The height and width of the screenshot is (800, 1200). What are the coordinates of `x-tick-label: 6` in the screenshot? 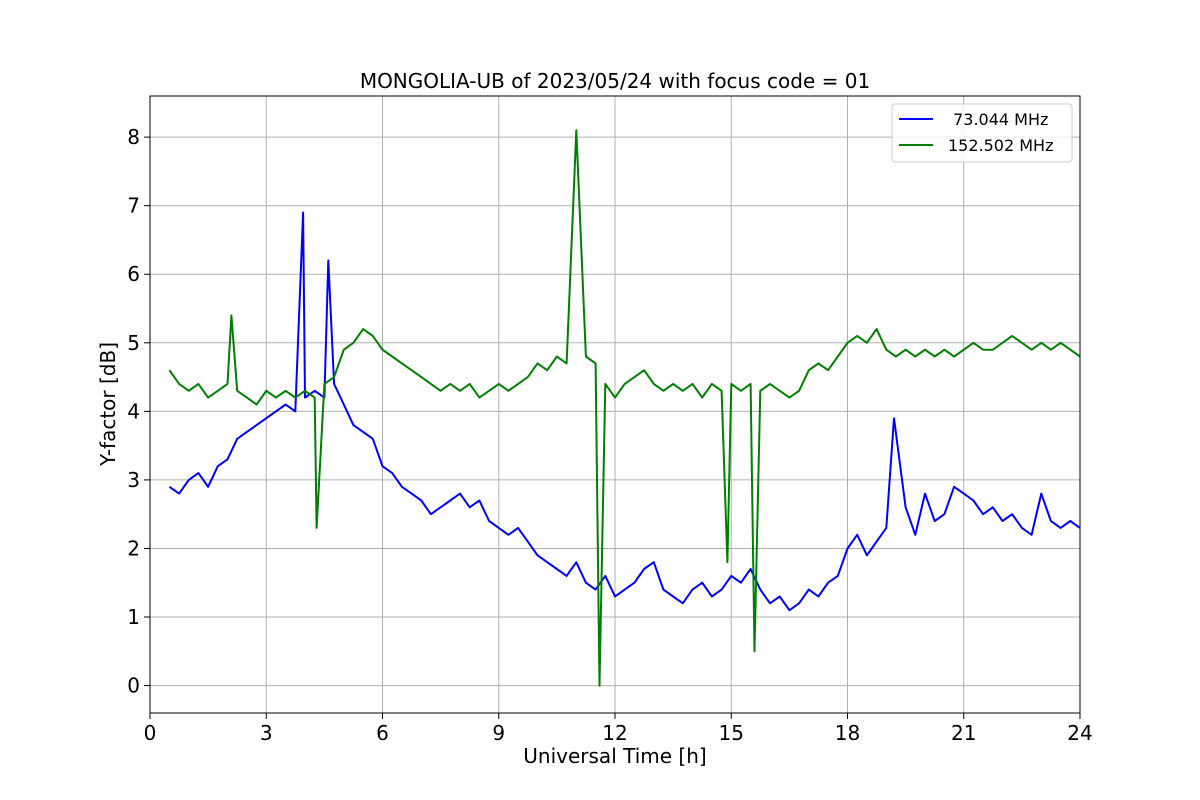 It's located at (382, 733).